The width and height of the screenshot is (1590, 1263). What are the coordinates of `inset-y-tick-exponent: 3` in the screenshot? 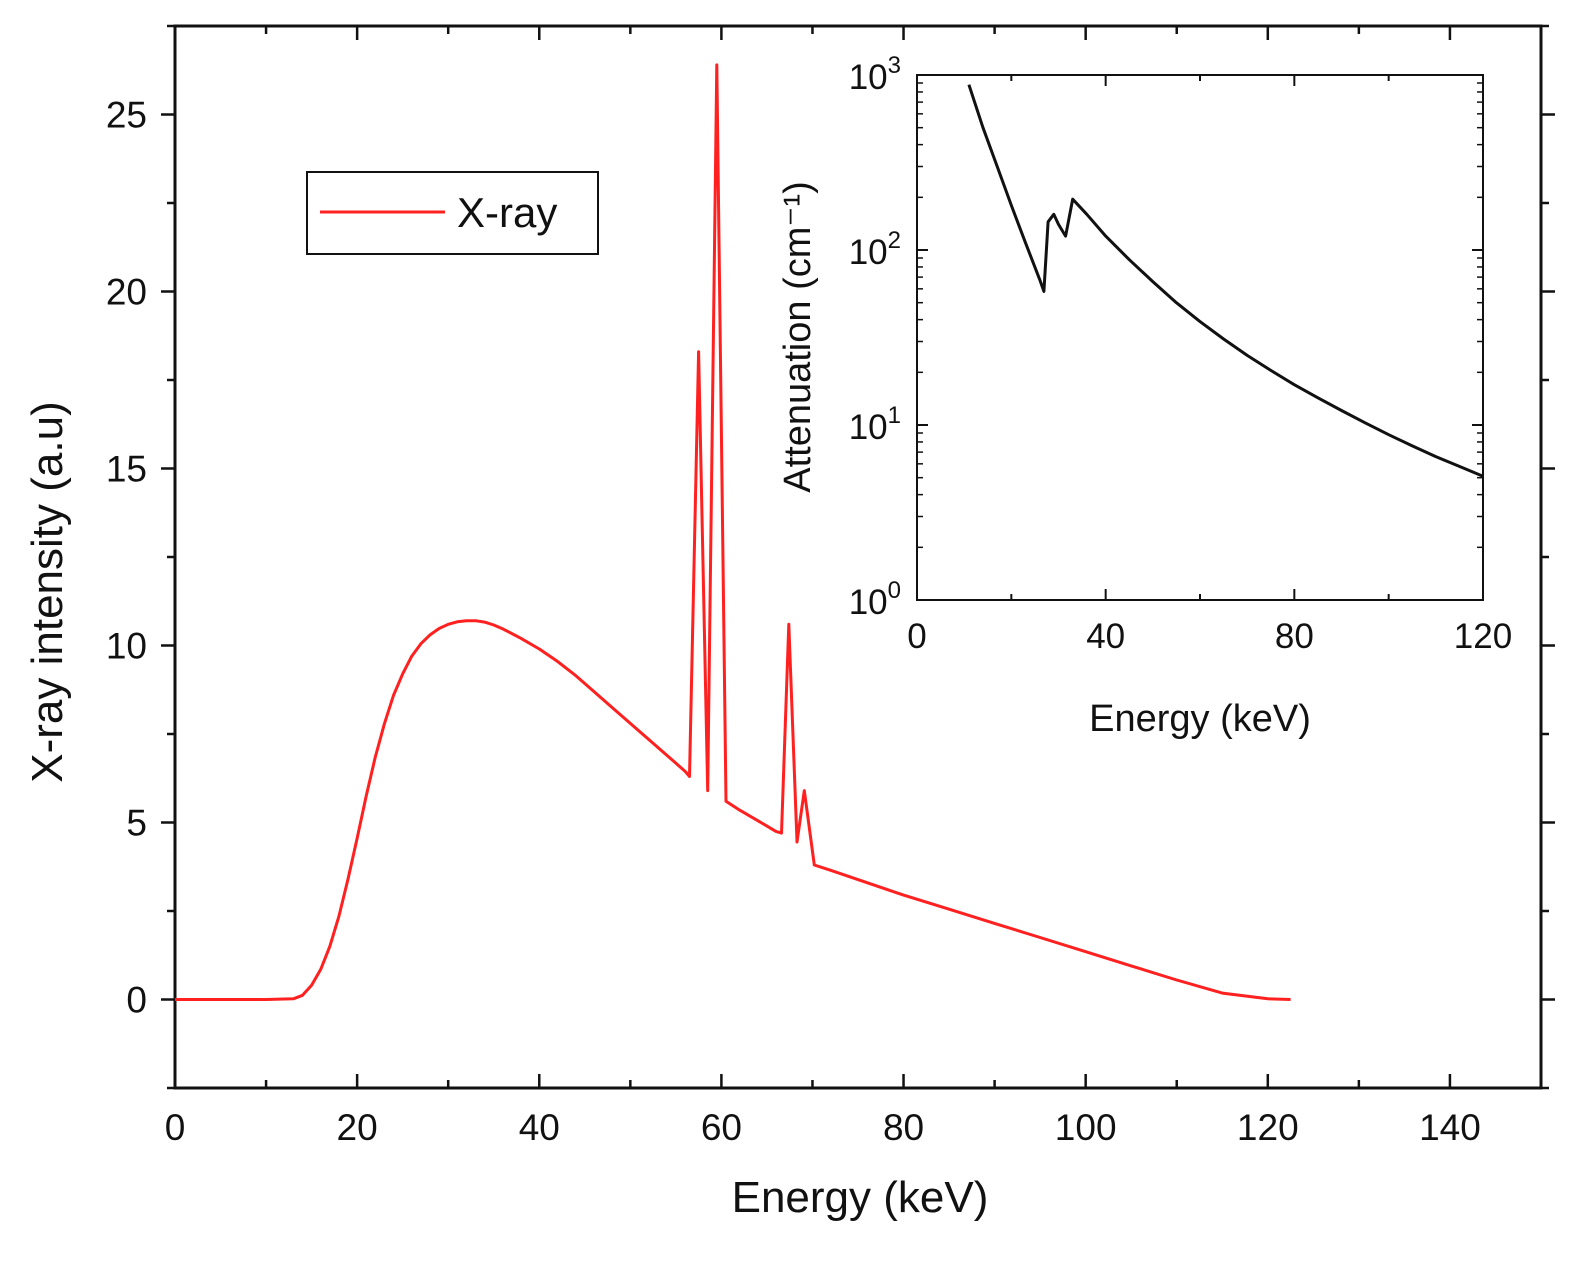 It's located at (894, 65).